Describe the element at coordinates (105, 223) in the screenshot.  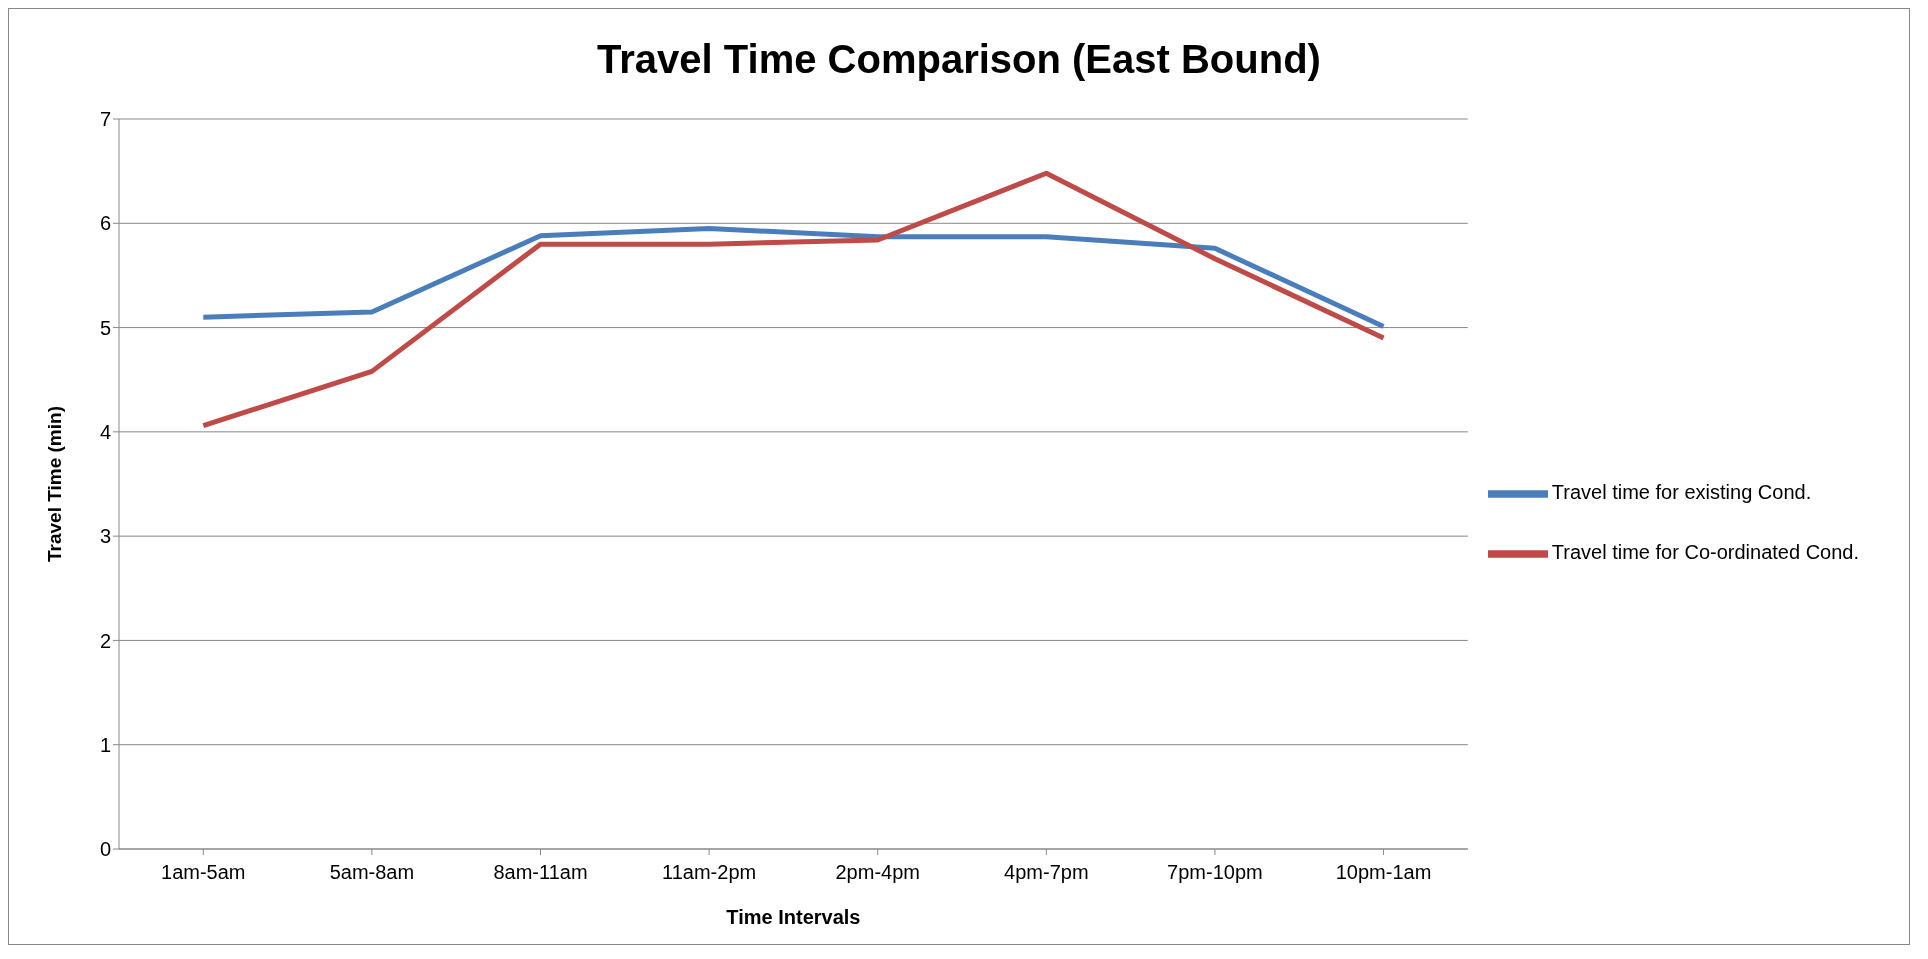
I see `y-tick-label: 6` at that location.